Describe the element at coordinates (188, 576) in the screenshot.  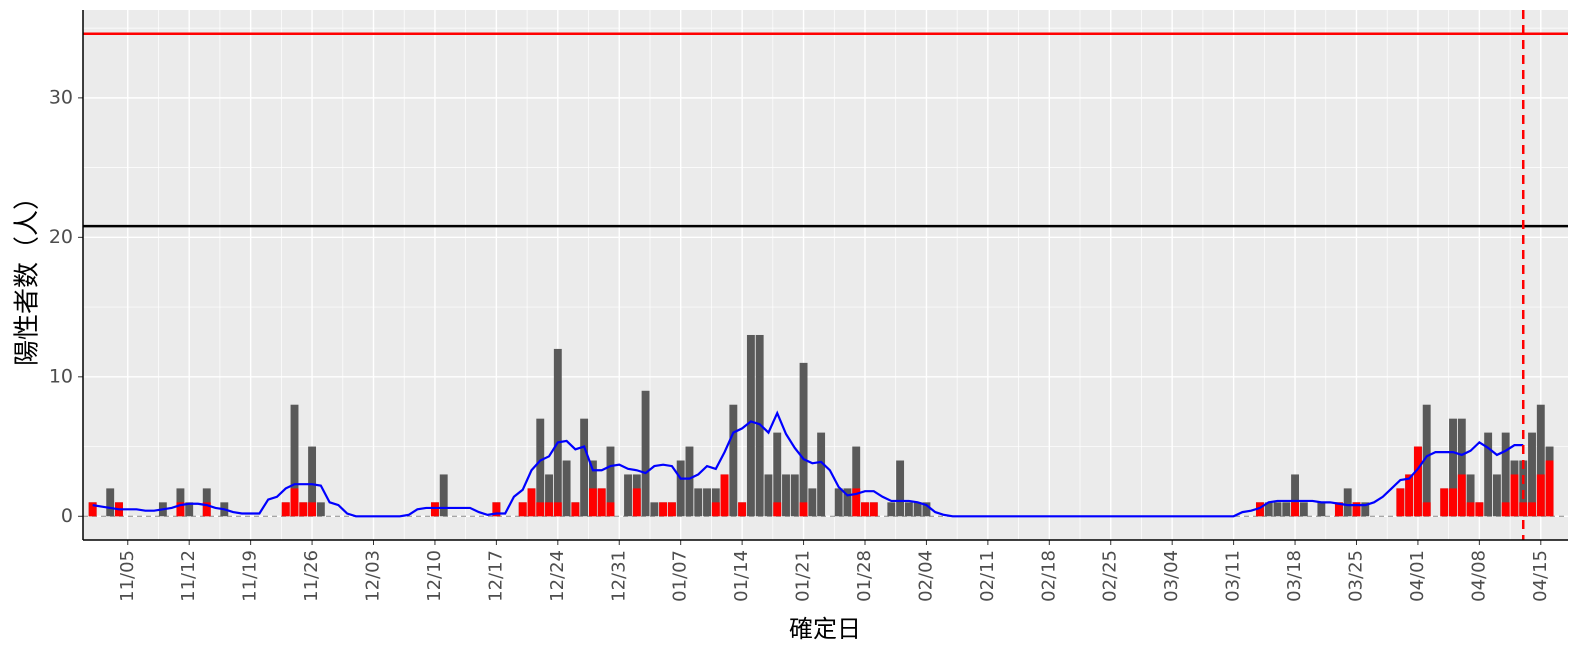
I see `x-tick-label: 11/12` at that location.